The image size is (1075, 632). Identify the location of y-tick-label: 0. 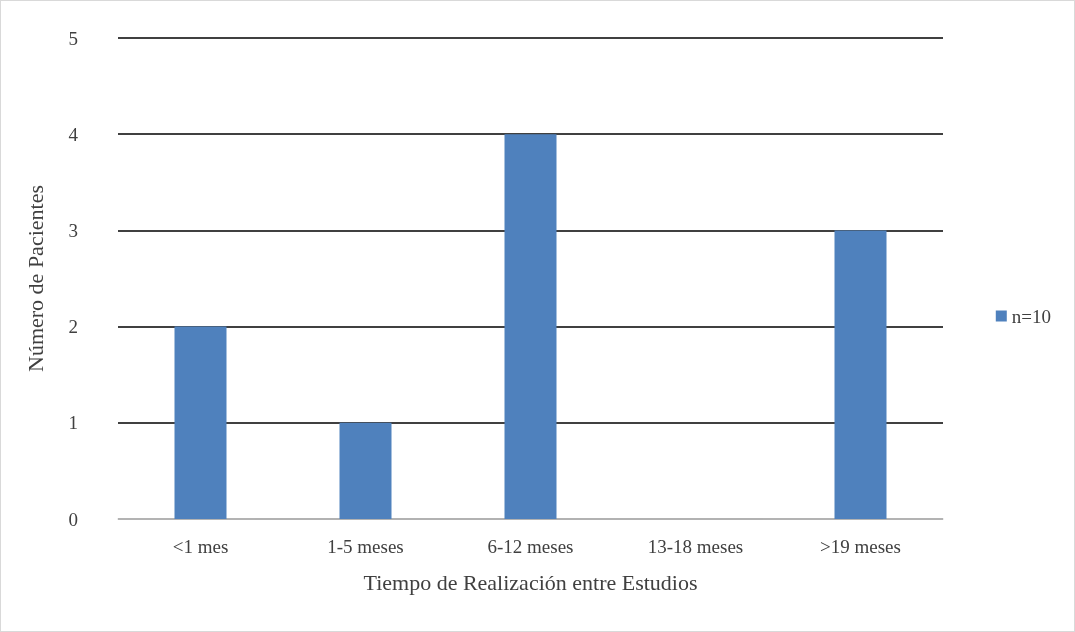
(73, 519).